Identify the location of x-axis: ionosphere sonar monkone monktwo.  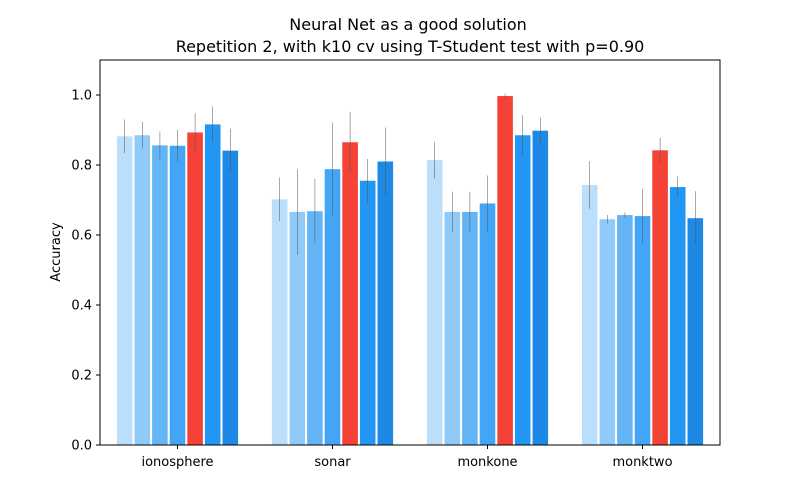
(407, 457).